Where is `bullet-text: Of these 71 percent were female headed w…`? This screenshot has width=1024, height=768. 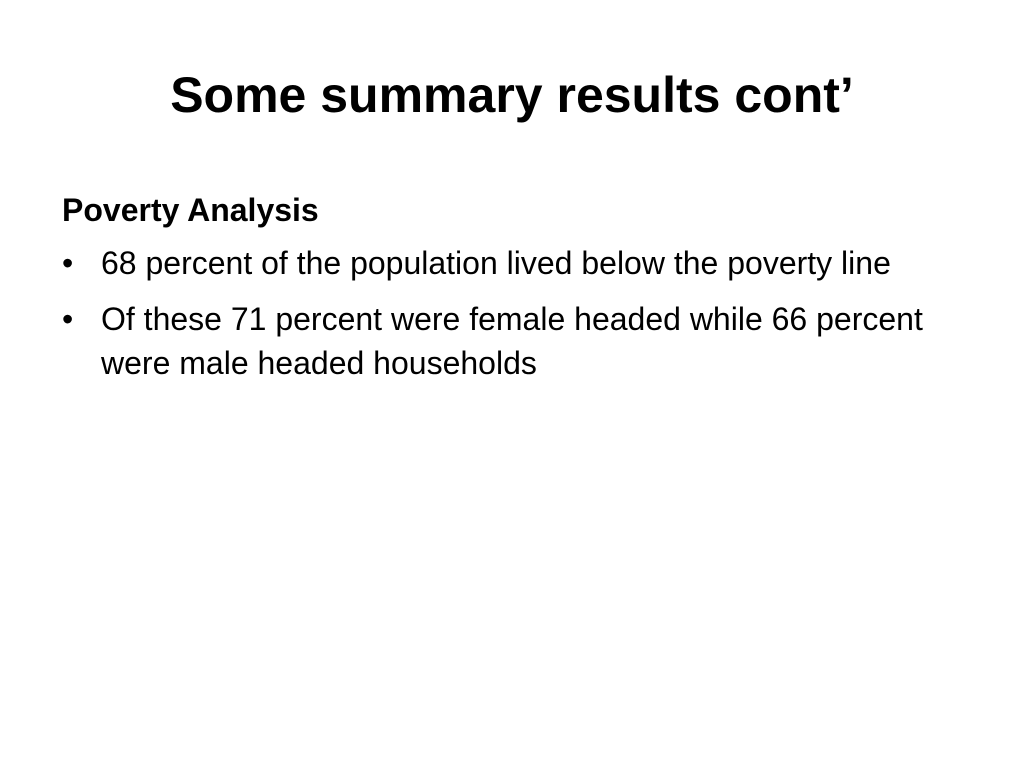
bullet-text: Of these 71 percent were female headed w… is located at coordinates (512, 341).